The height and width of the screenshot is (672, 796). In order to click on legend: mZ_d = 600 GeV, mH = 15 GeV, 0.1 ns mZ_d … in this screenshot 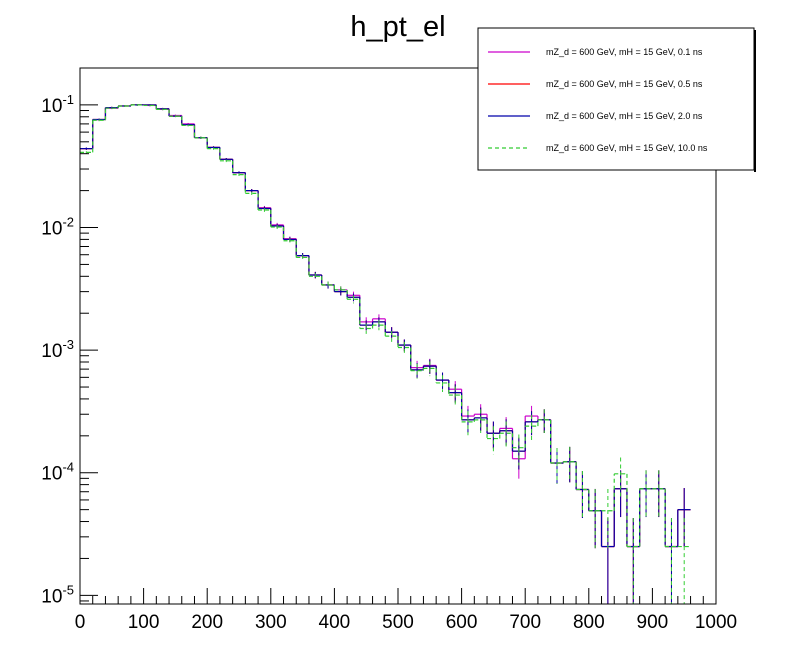, I will do `click(616, 99)`.